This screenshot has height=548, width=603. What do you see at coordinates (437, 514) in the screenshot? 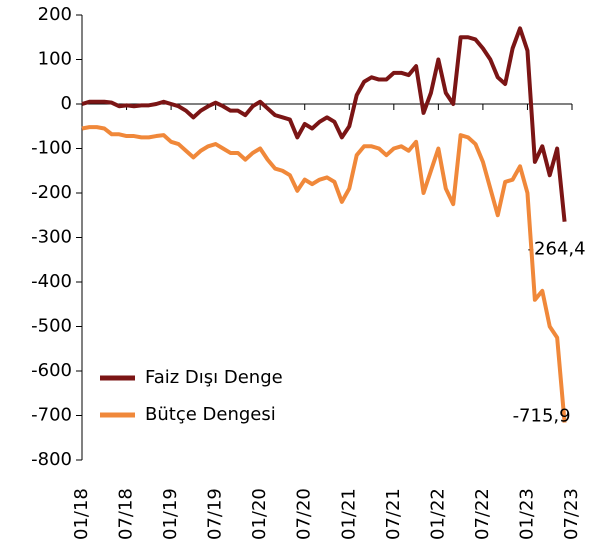
I see `x-tick-label: 01/22` at bounding box center [437, 514].